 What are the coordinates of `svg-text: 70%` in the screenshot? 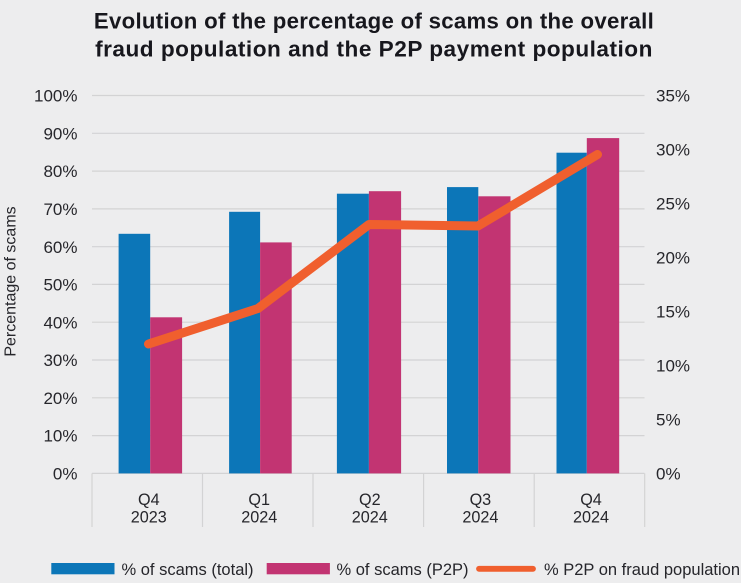 It's located at (60, 209).